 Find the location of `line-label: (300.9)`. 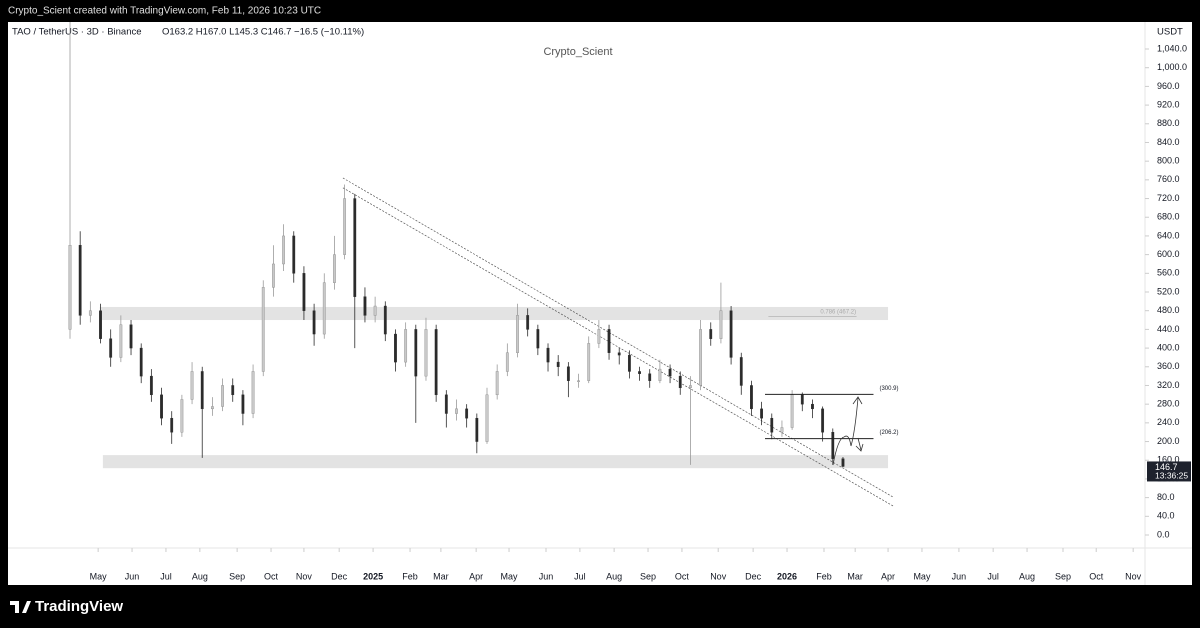

line-label: (300.9) is located at coordinates (888, 389).